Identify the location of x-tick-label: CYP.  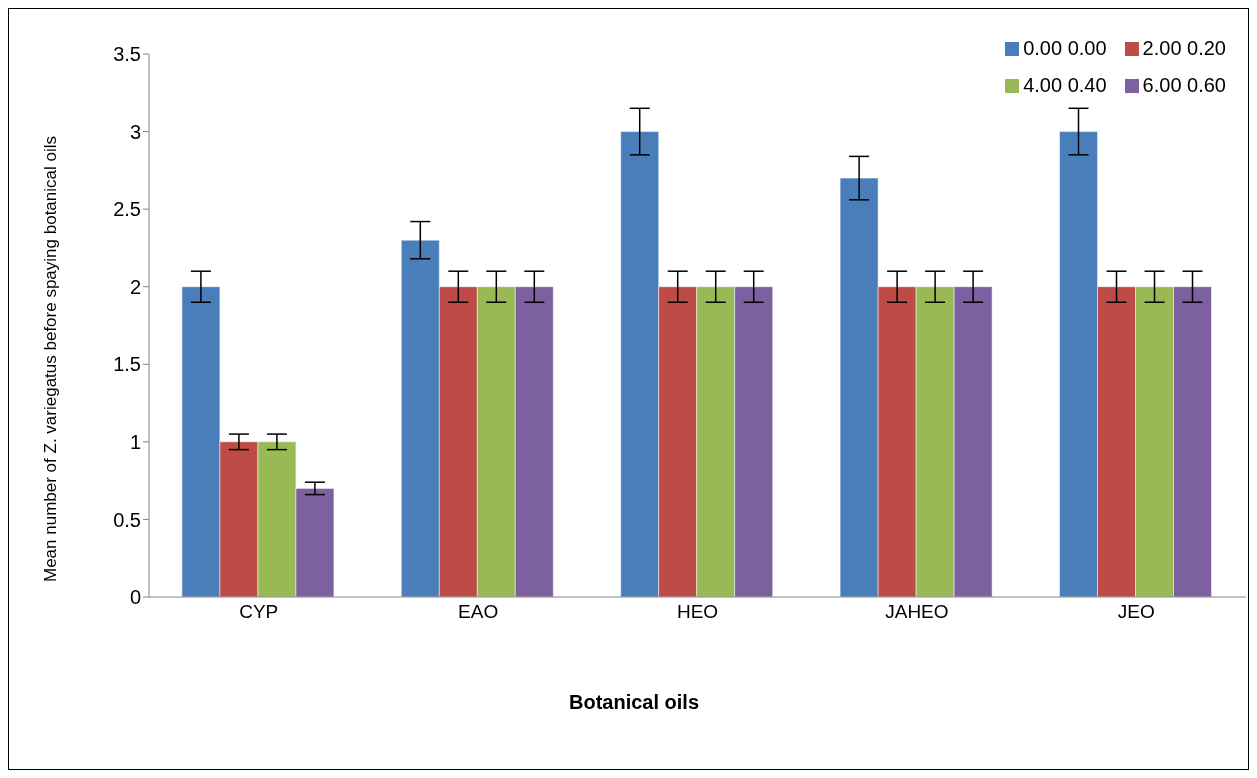
(259, 612).